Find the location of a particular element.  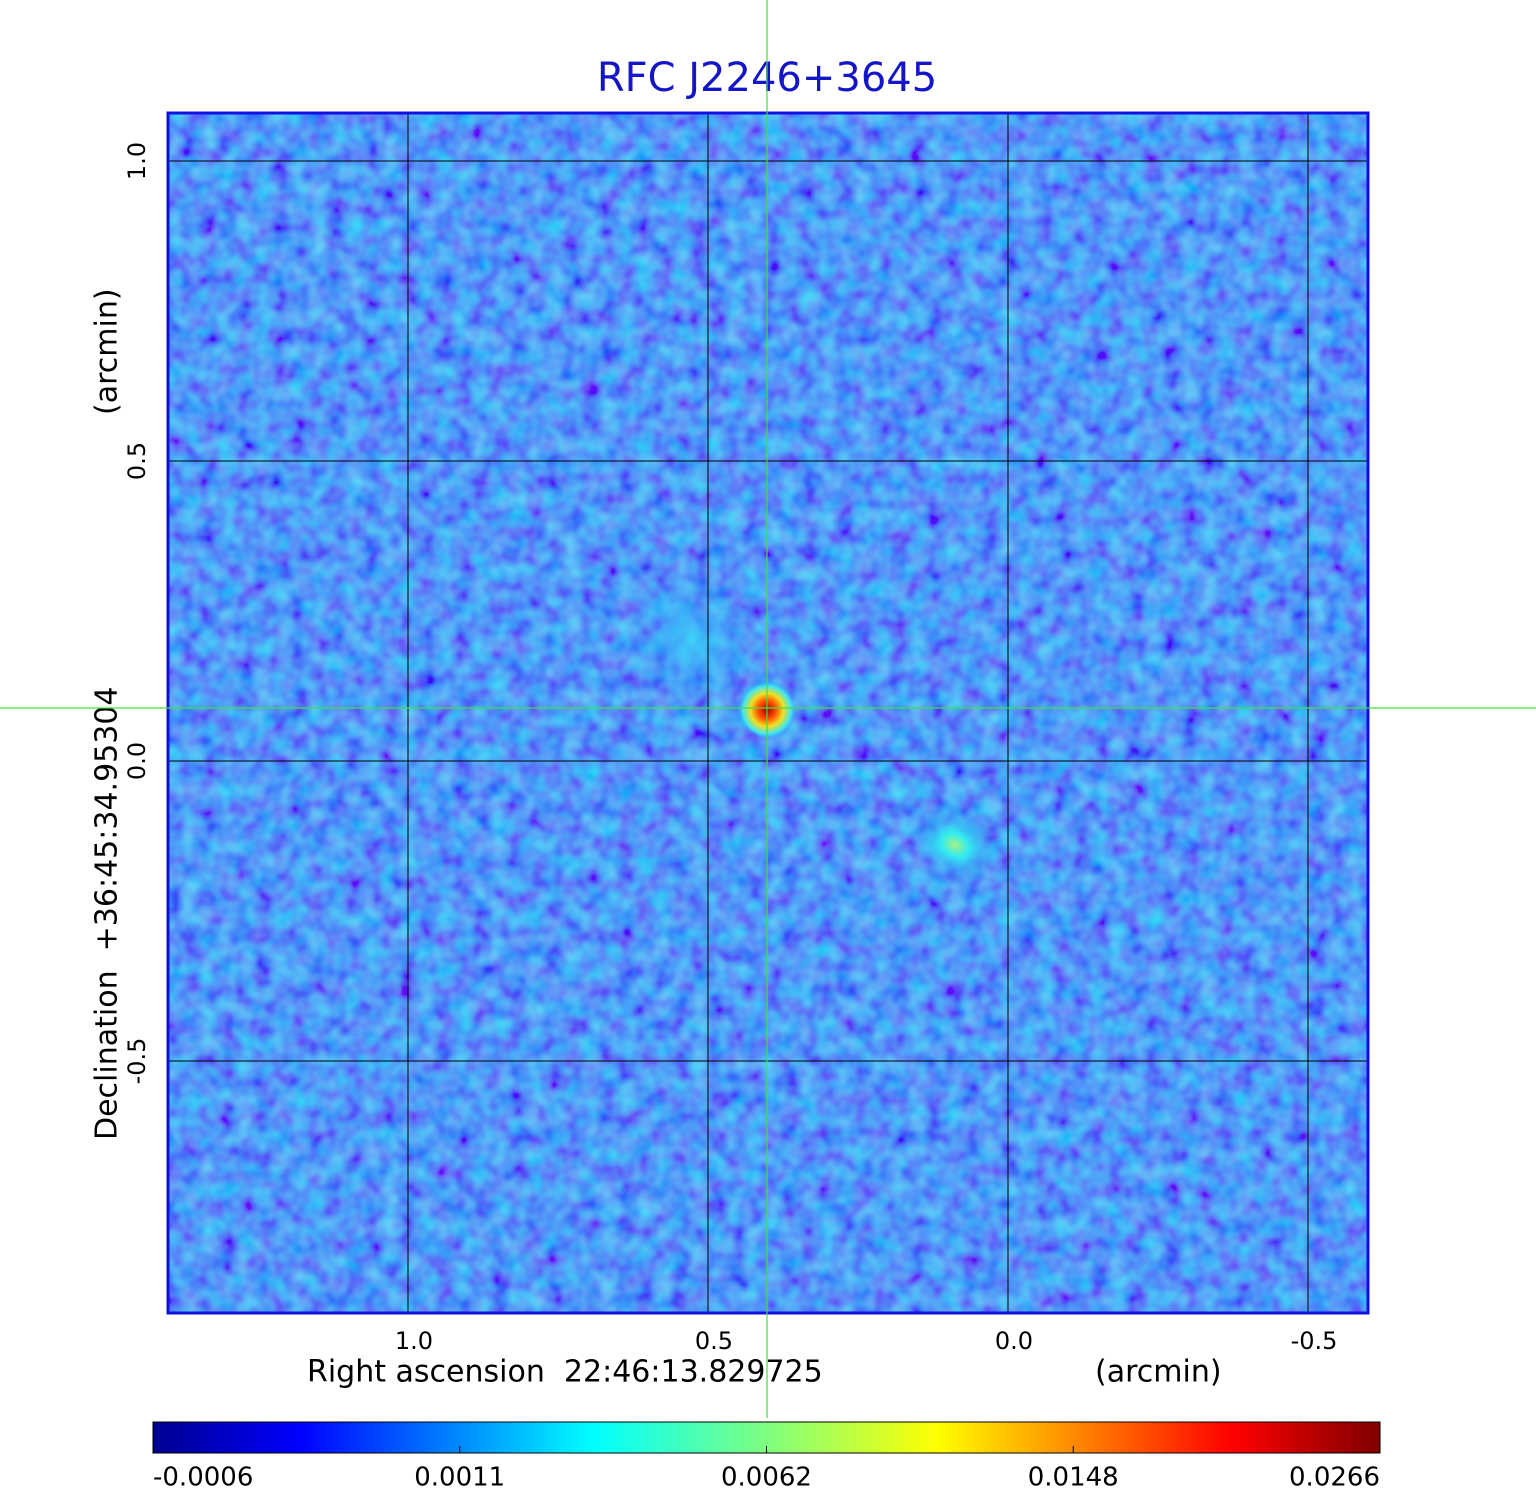

y-axis-label: Declination +36:45:34.95304 is located at coordinates (107, 913).